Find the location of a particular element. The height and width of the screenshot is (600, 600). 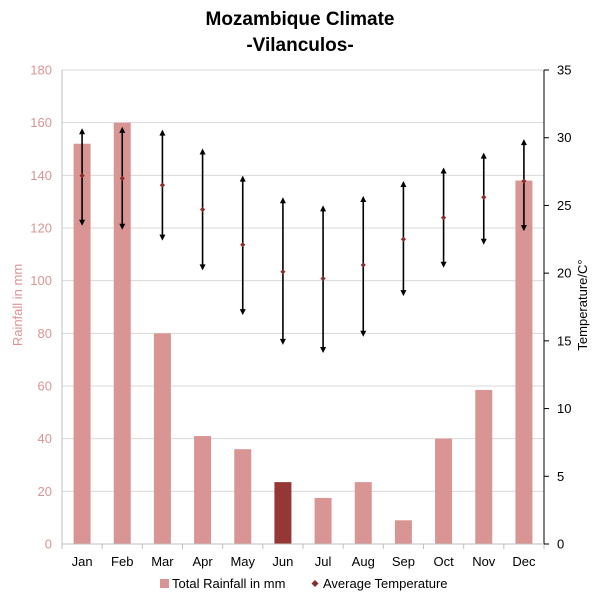

bar-jul is located at coordinates (323, 520).